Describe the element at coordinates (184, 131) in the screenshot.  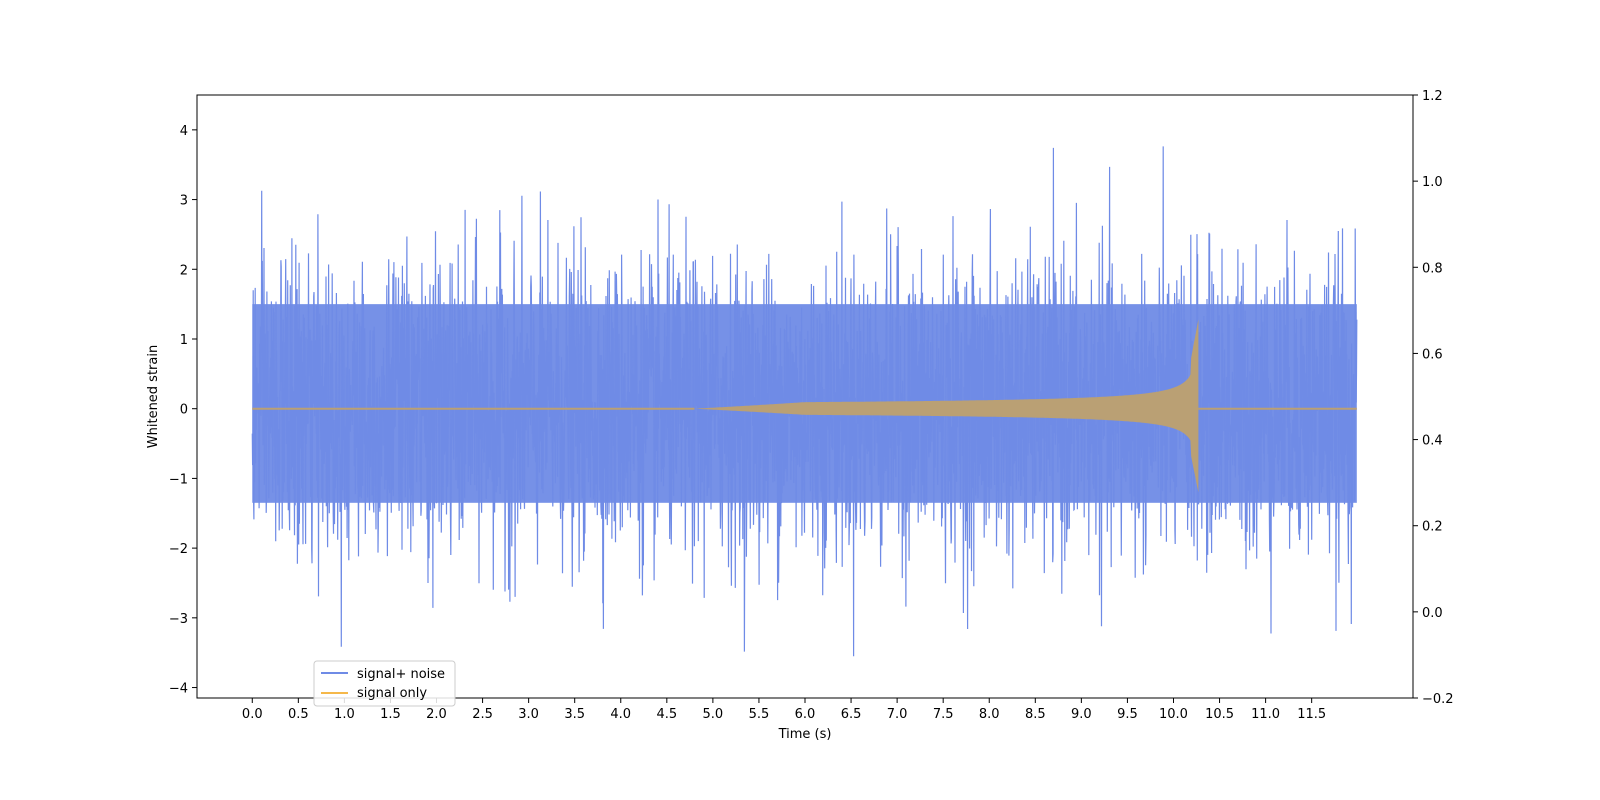
I see `y-tick-label: 4` at that location.